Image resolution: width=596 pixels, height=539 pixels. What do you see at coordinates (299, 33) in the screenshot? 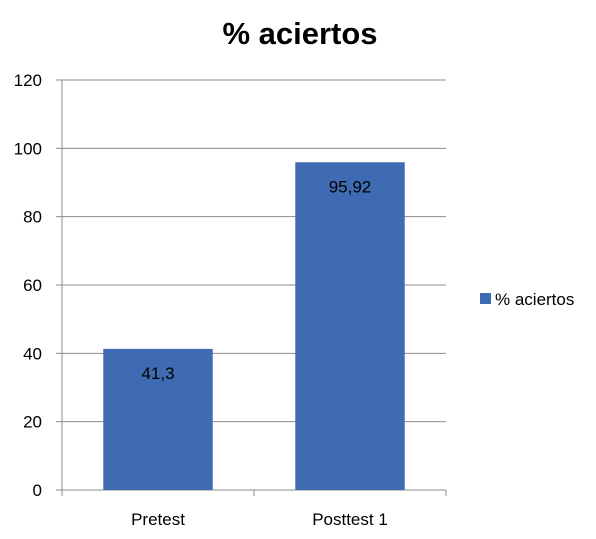
I see `chart-title: % aciertos` at bounding box center [299, 33].